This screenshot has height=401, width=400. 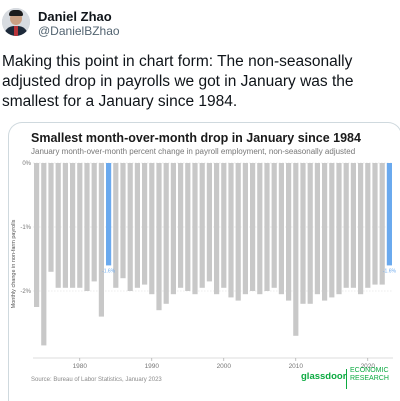 What do you see at coordinates (382, 224) in the screenshot?
I see `bar-2022` at bounding box center [382, 224].